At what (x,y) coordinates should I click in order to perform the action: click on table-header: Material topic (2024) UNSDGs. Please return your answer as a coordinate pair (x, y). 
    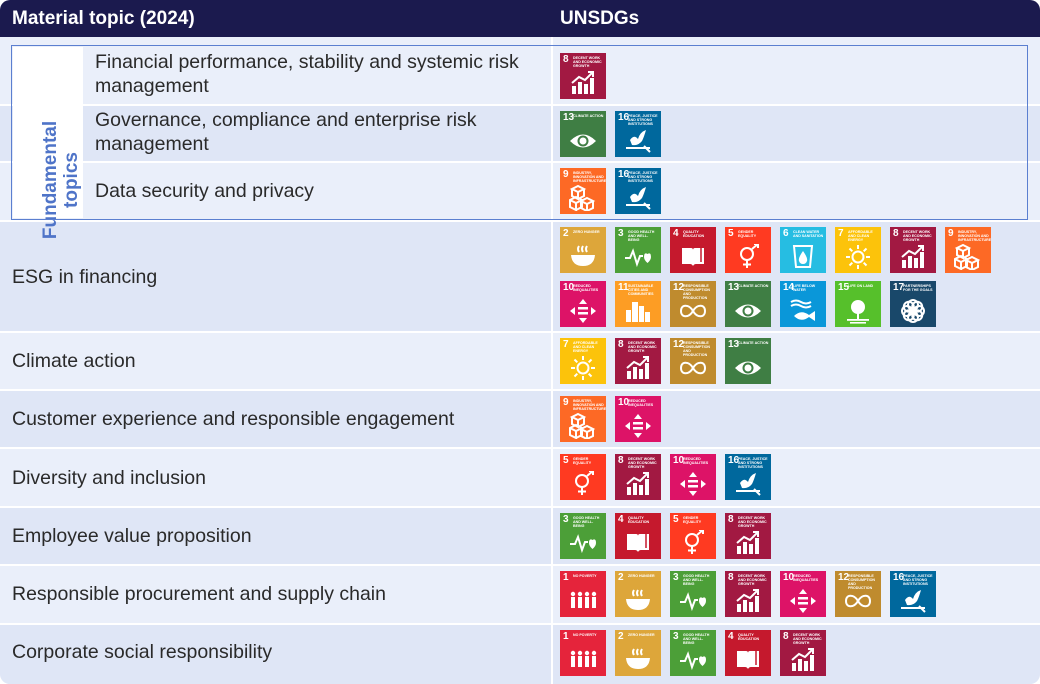
    Looking at the image, I should click on (520, 18).